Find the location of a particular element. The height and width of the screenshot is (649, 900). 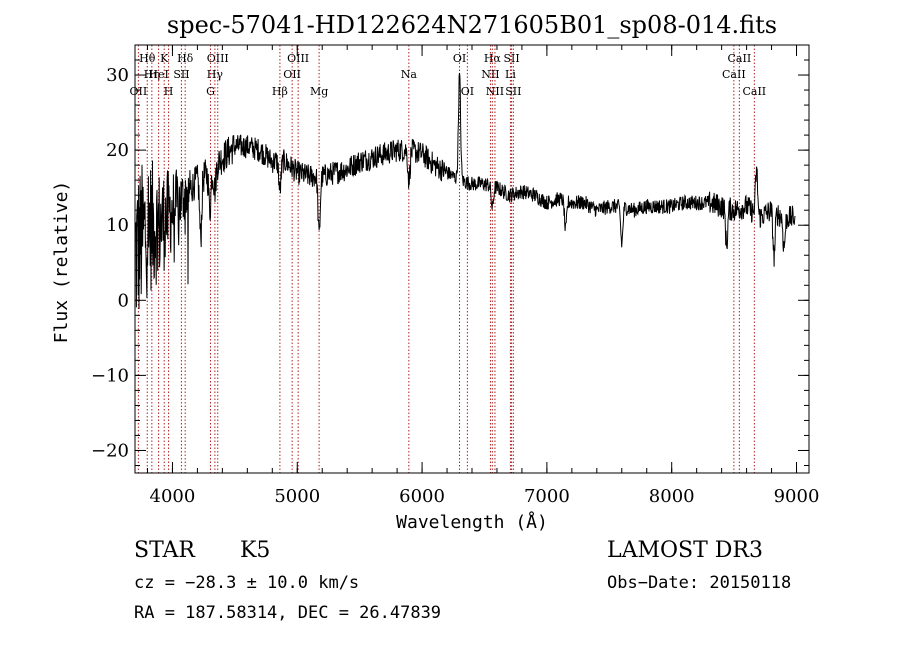

marker-label: Mg is located at coordinates (319, 91).